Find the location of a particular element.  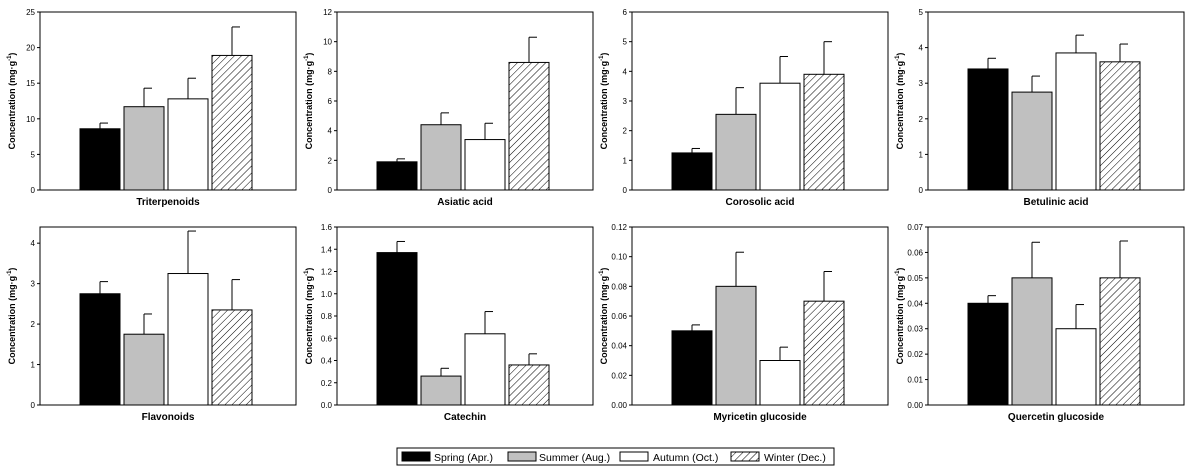

y-tick-label: 0.6 is located at coordinates (327, 338).